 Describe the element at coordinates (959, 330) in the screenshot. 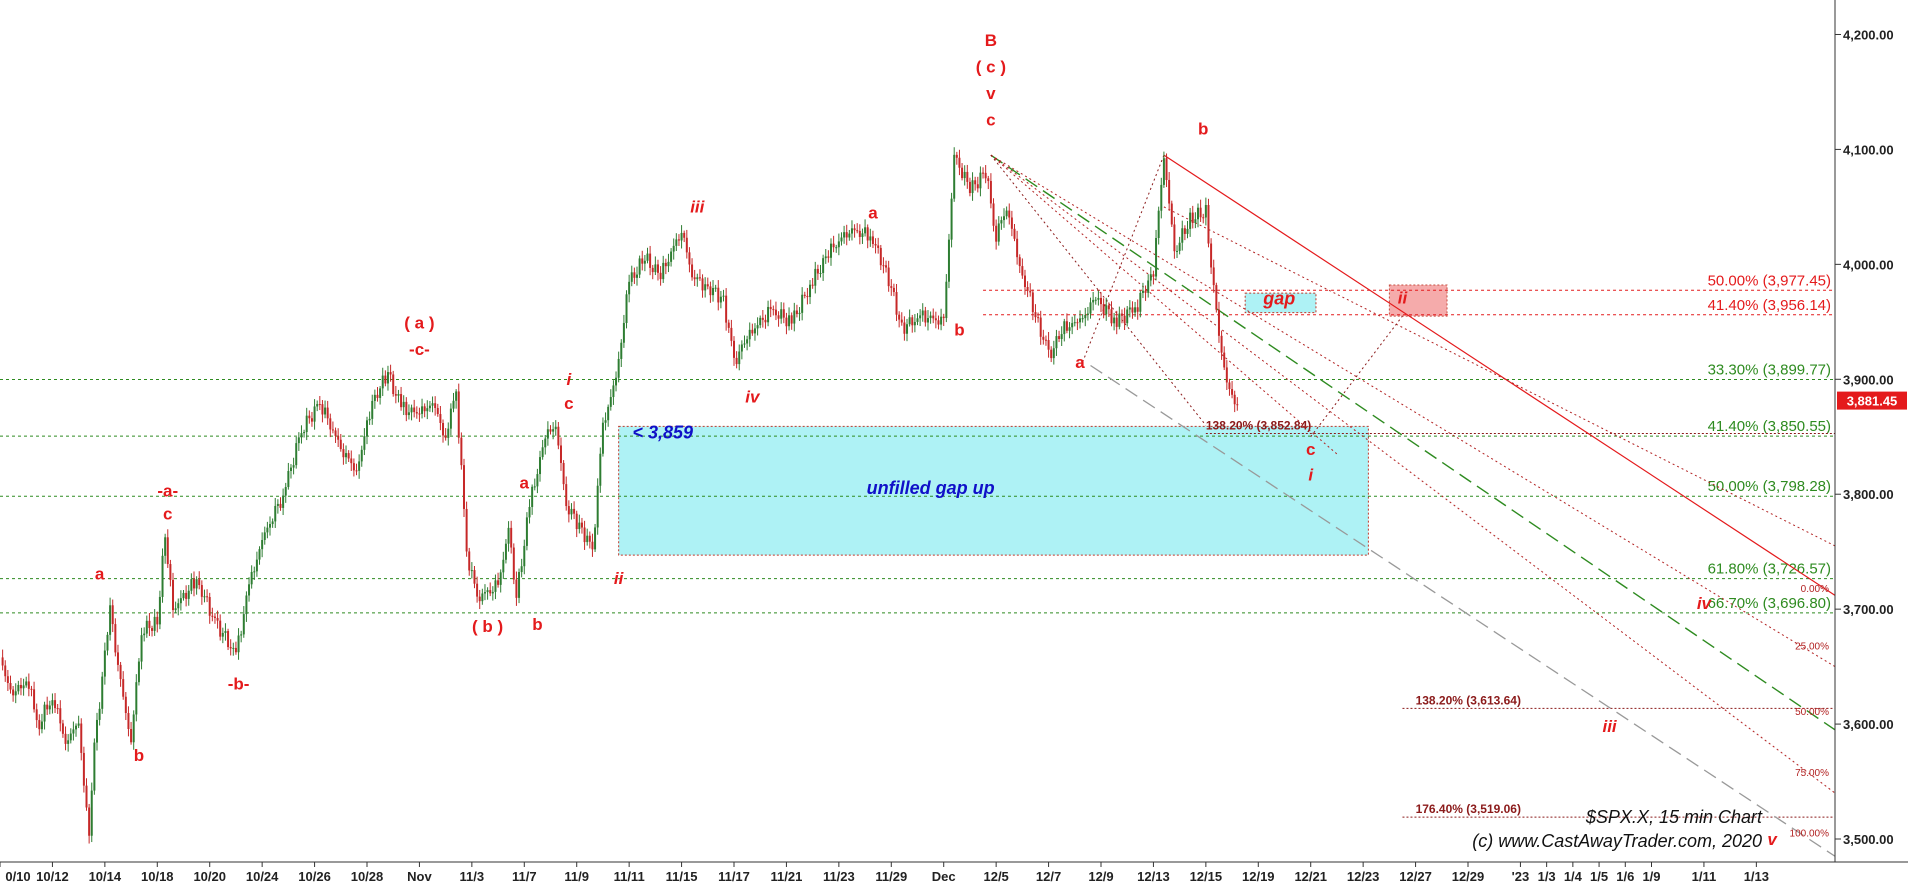

I see `wave-label-16: b` at that location.